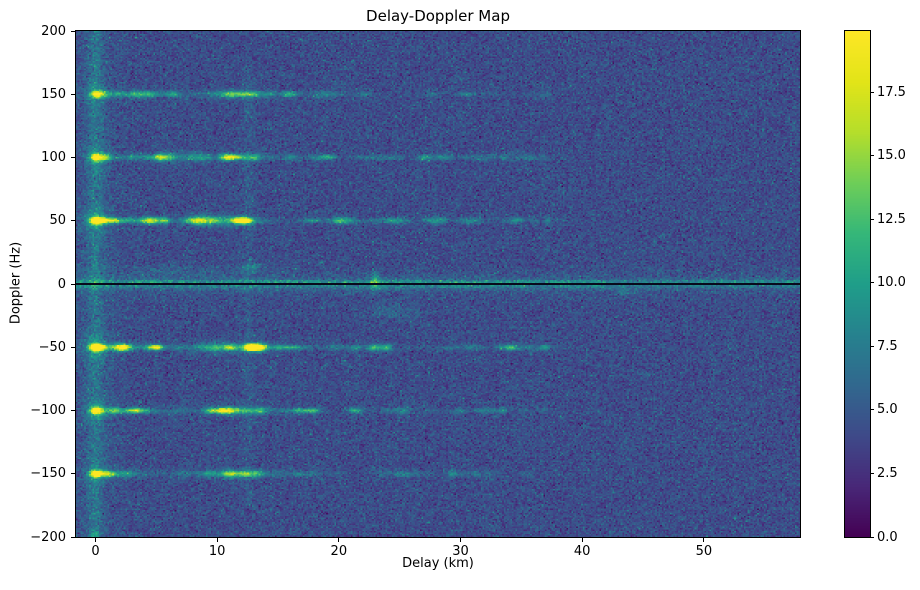  I want to click on x-axis-label: Delay (km), so click(438, 563).